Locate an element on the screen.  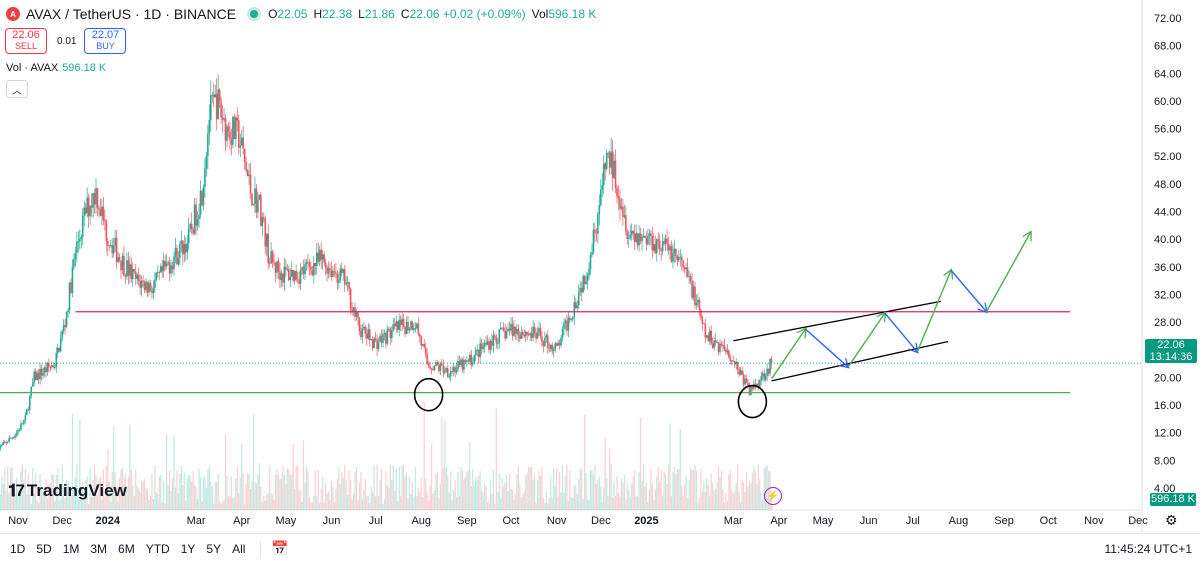
range-button-6m: 6M is located at coordinates (126, 548).